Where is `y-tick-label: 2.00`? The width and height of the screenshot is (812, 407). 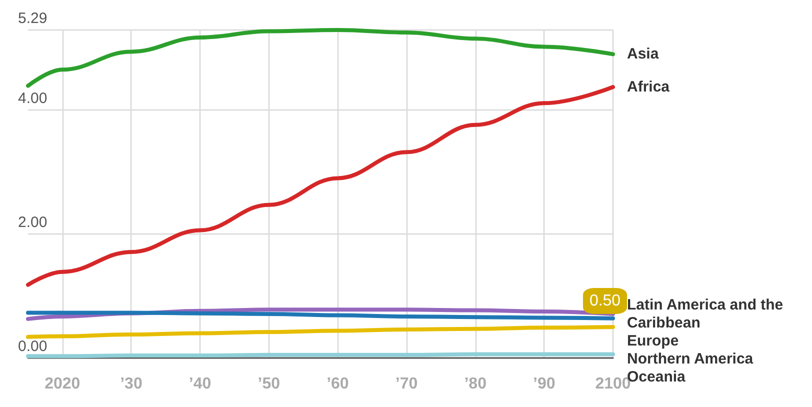 y-tick-label: 2.00 is located at coordinates (33, 222).